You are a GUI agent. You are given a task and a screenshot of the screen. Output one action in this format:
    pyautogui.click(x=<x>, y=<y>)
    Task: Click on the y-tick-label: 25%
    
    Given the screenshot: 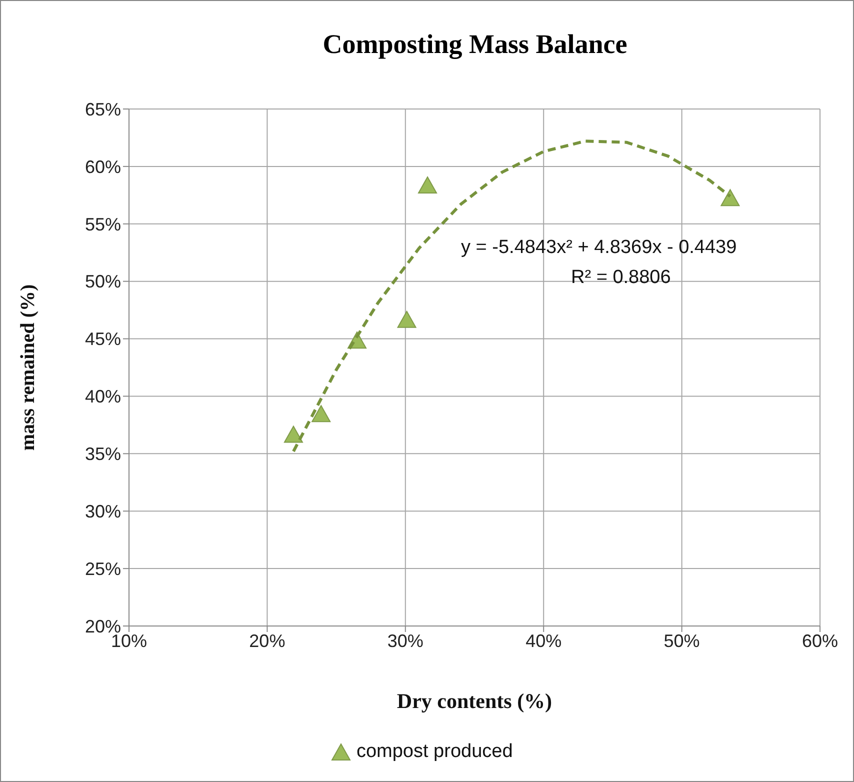 What is the action you would take?
    pyautogui.click(x=102, y=568)
    